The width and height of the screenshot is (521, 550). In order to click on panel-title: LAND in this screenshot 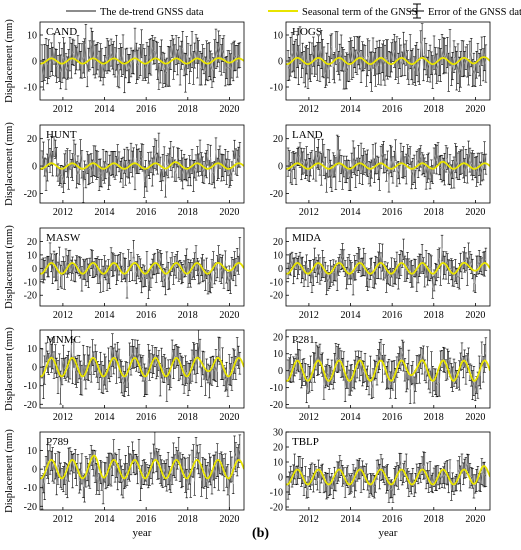, I will do `click(307, 135)`.